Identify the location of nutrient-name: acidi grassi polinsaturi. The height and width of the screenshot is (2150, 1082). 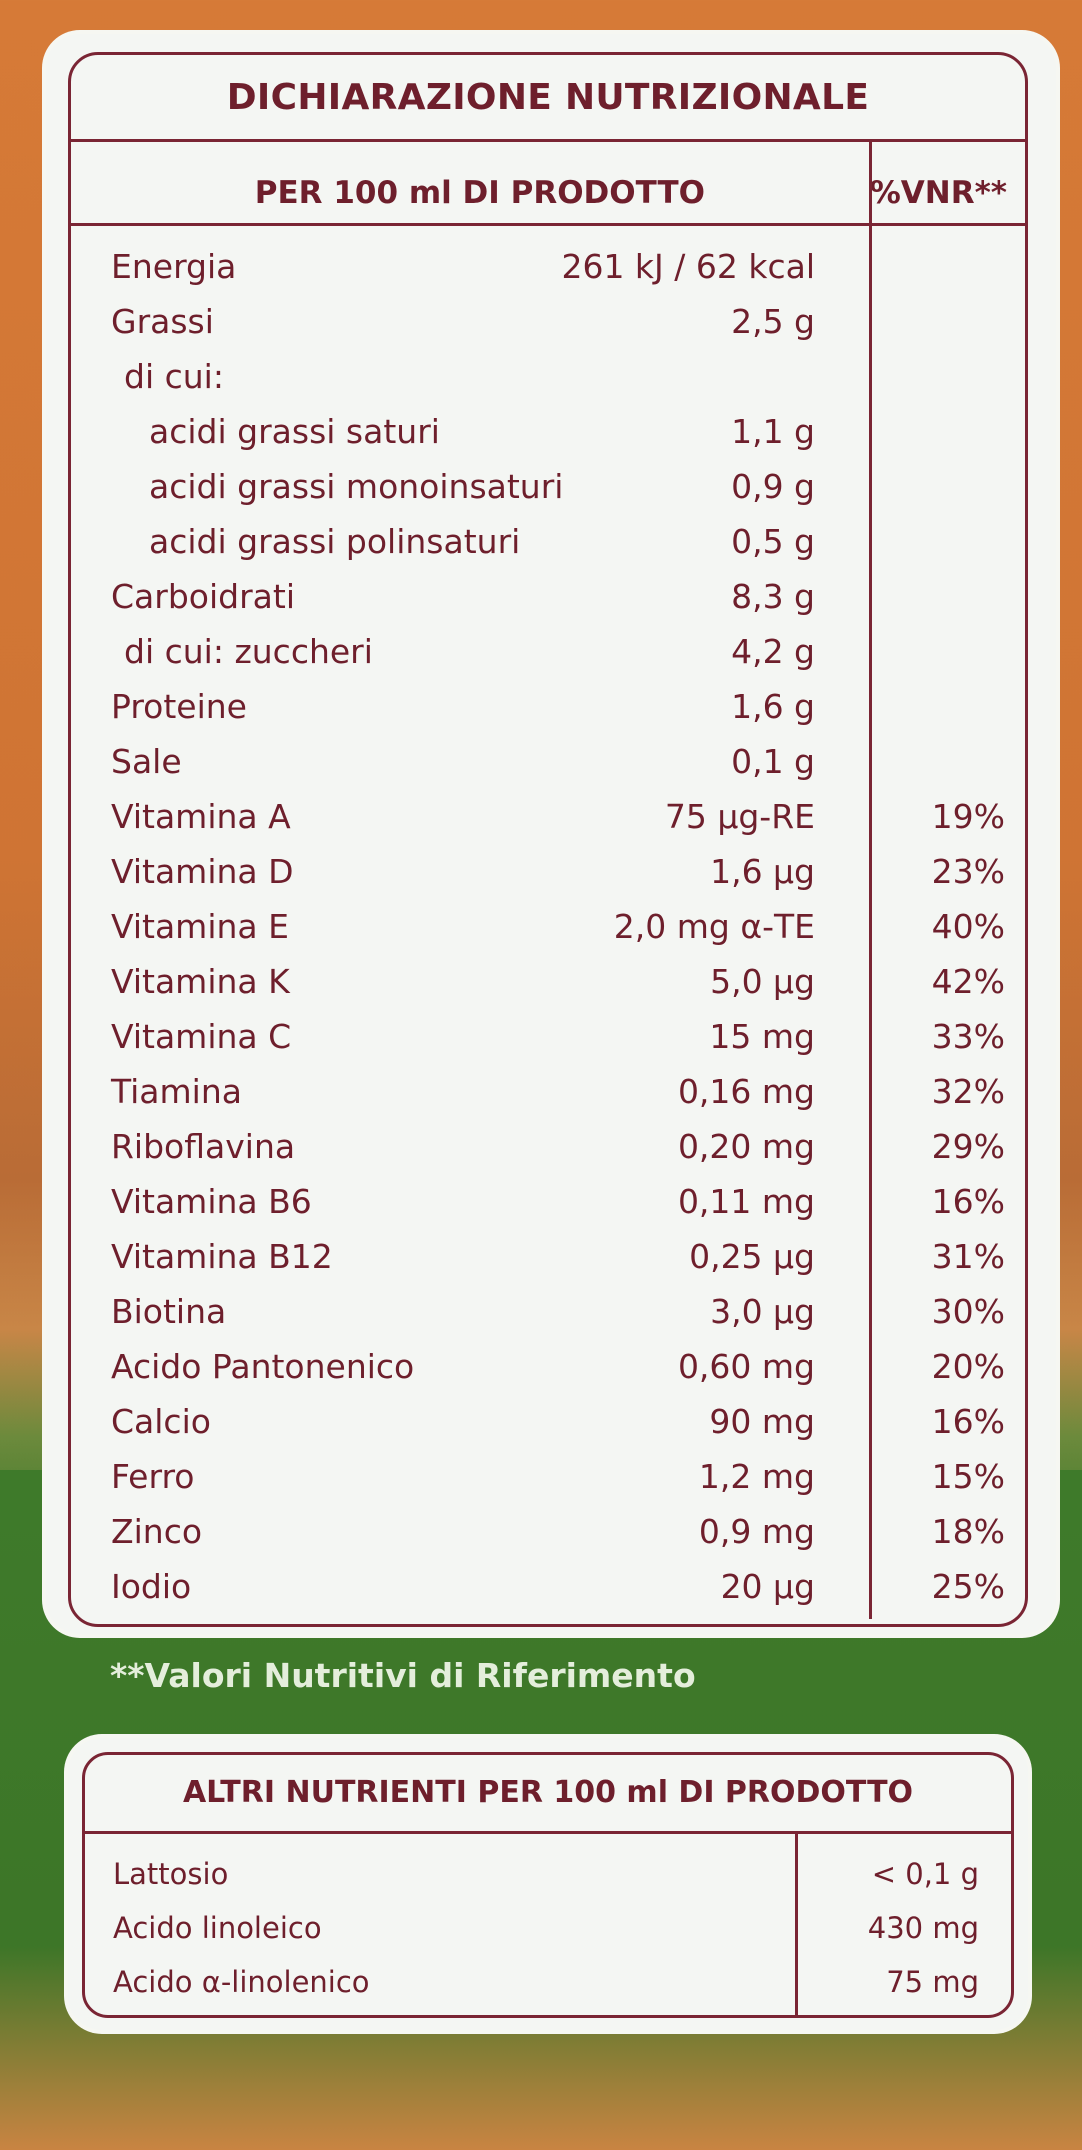
(335, 541).